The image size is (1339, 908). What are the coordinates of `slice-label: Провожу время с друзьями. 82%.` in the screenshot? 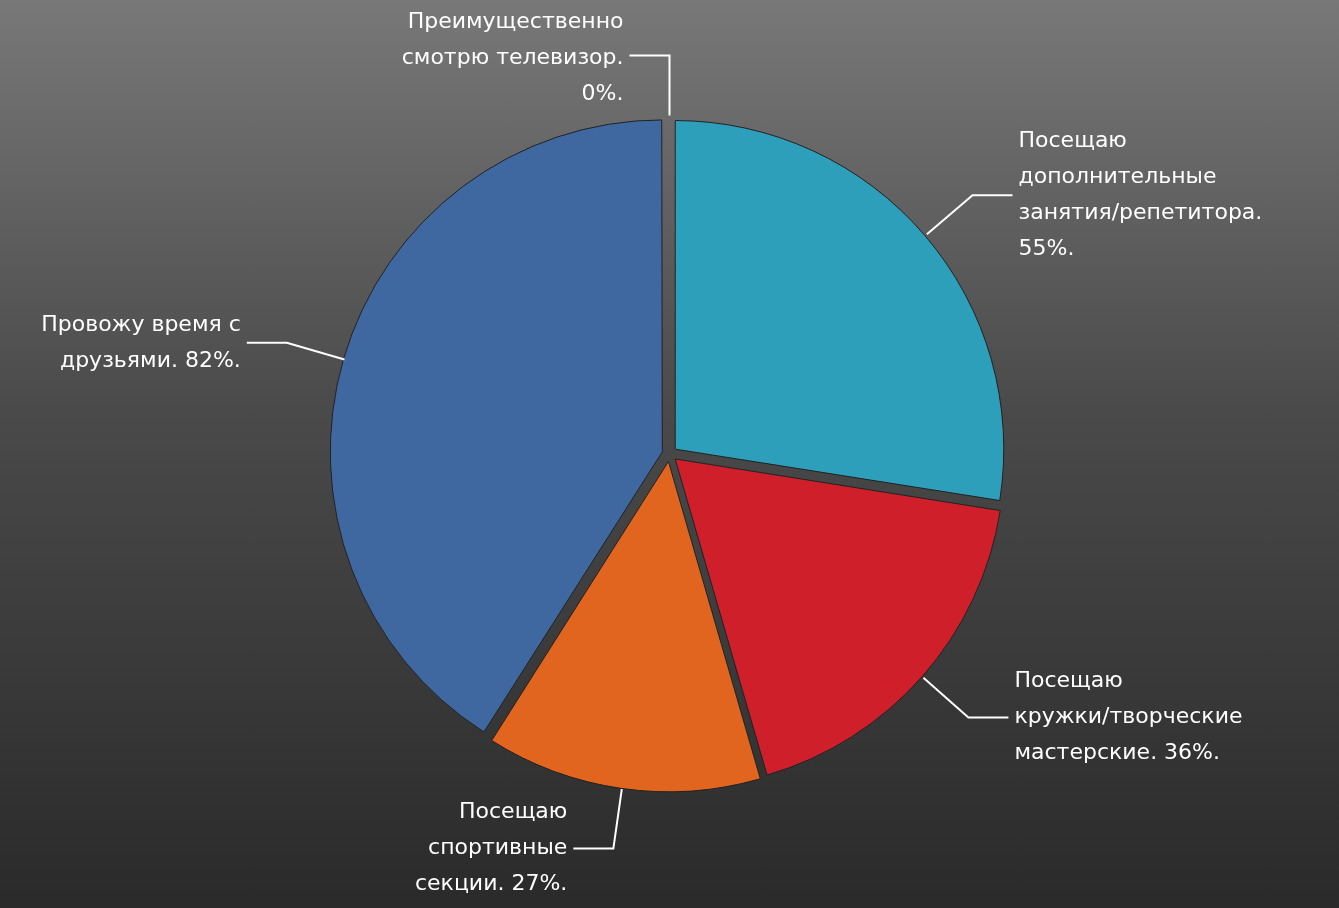 It's located at (141, 341).